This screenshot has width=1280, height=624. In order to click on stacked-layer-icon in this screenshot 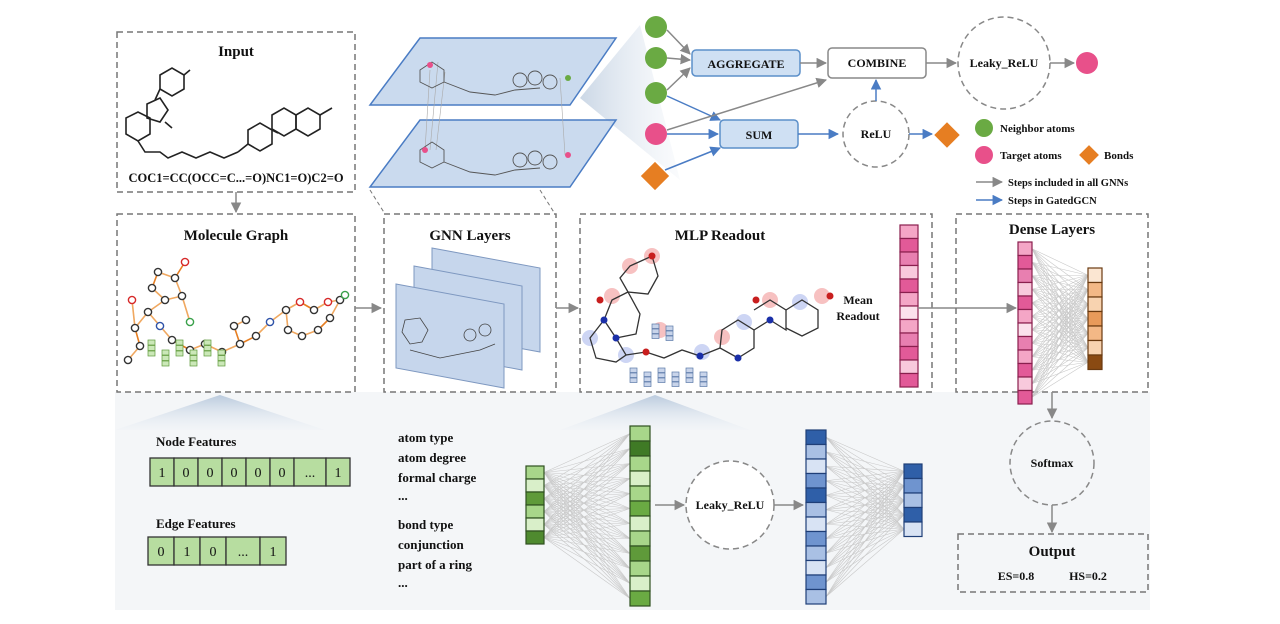, I will do `click(468, 318)`.